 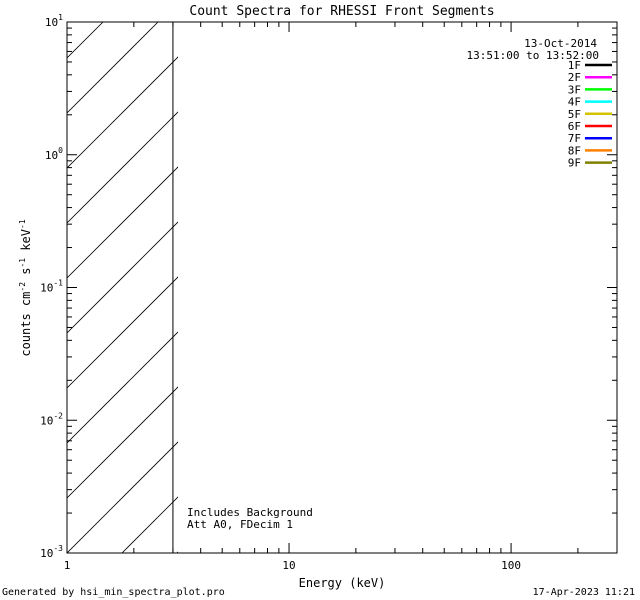 I want to click on observation-date: 13-Oct-2014, so click(x=560, y=43).